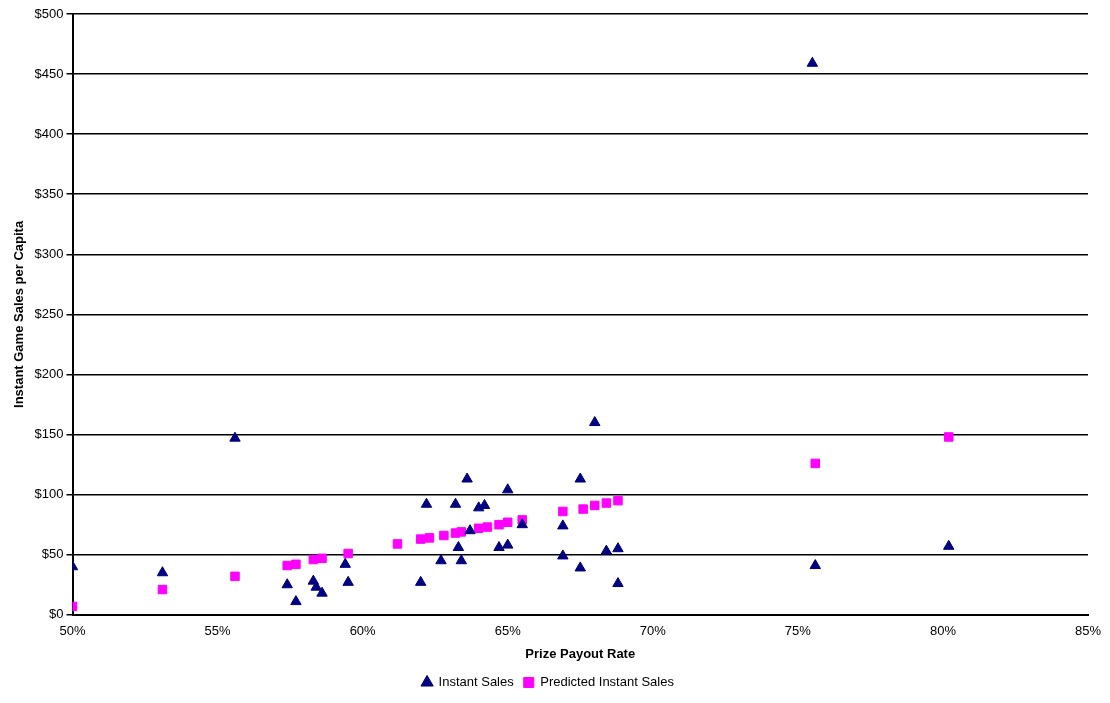 This screenshot has height=703, width=1110. Describe the element at coordinates (56, 614) in the screenshot. I see `y-tick-label: $0` at that location.